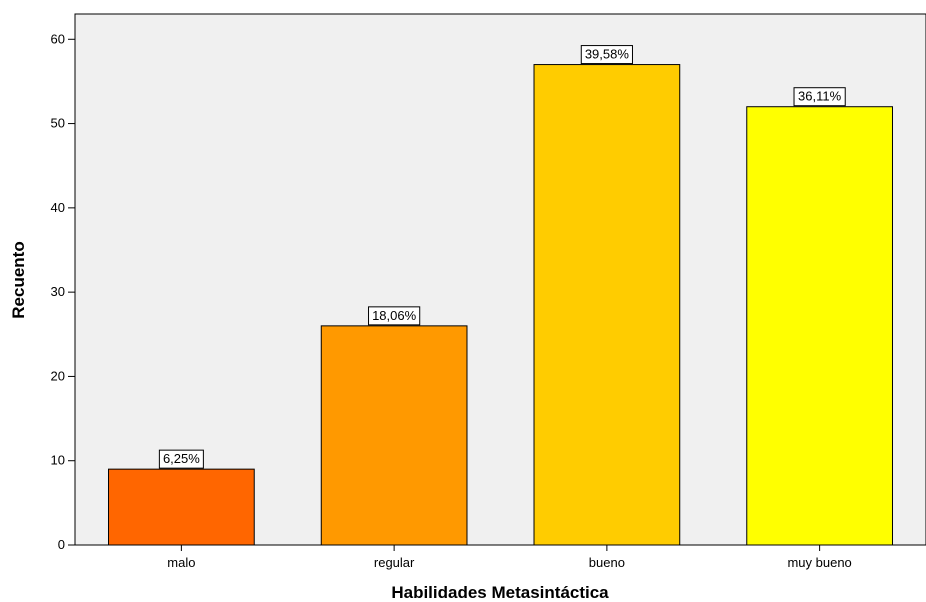 This screenshot has height=602, width=926. Describe the element at coordinates (509, 557) in the screenshot. I see `x-axis: malo regular bueno muy bueno` at that location.